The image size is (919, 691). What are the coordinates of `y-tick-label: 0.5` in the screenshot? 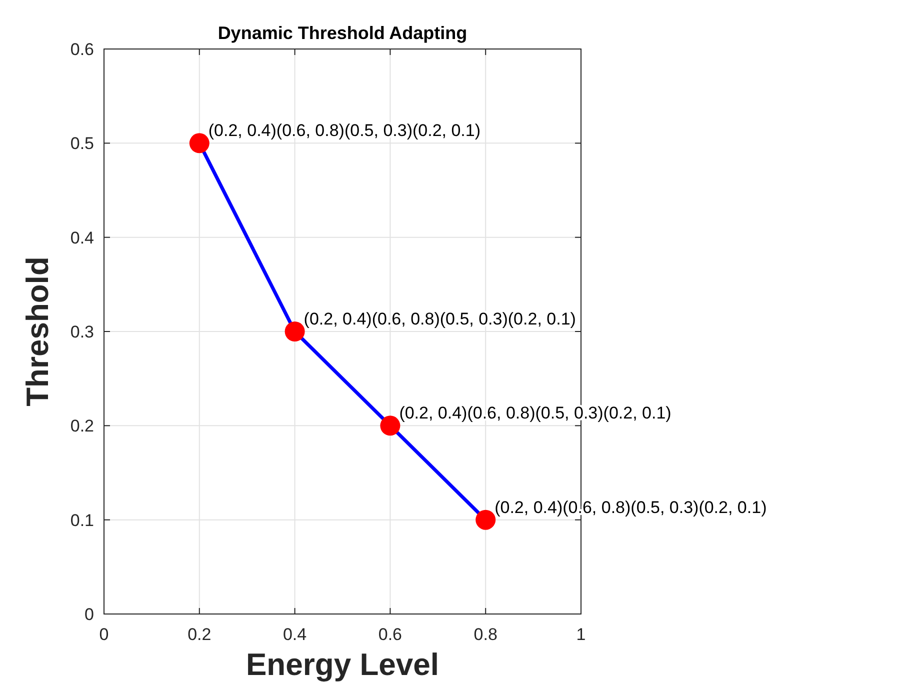 It's located at (82, 144).